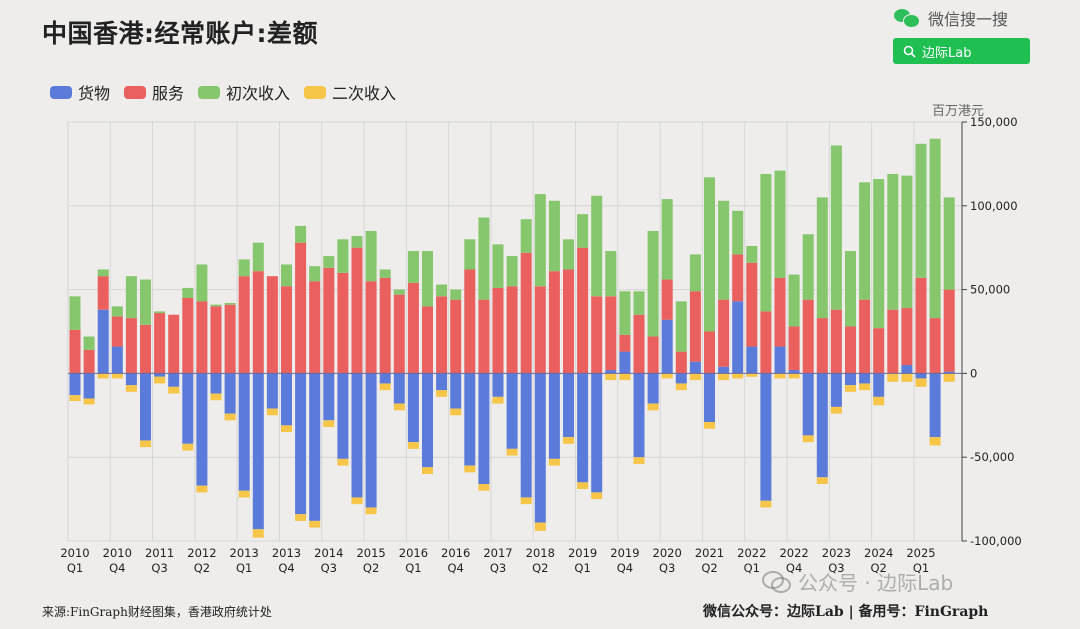 The width and height of the screenshot is (1080, 629). Describe the element at coordinates (949, 243) in the screenshot. I see `bar-primary-2025Q3` at that location.